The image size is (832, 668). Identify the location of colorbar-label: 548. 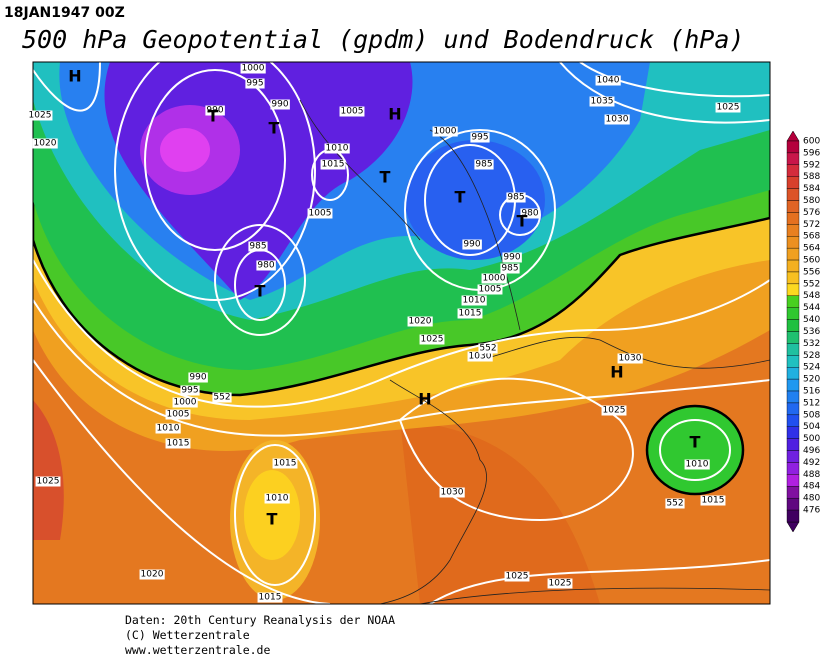
(811, 296).